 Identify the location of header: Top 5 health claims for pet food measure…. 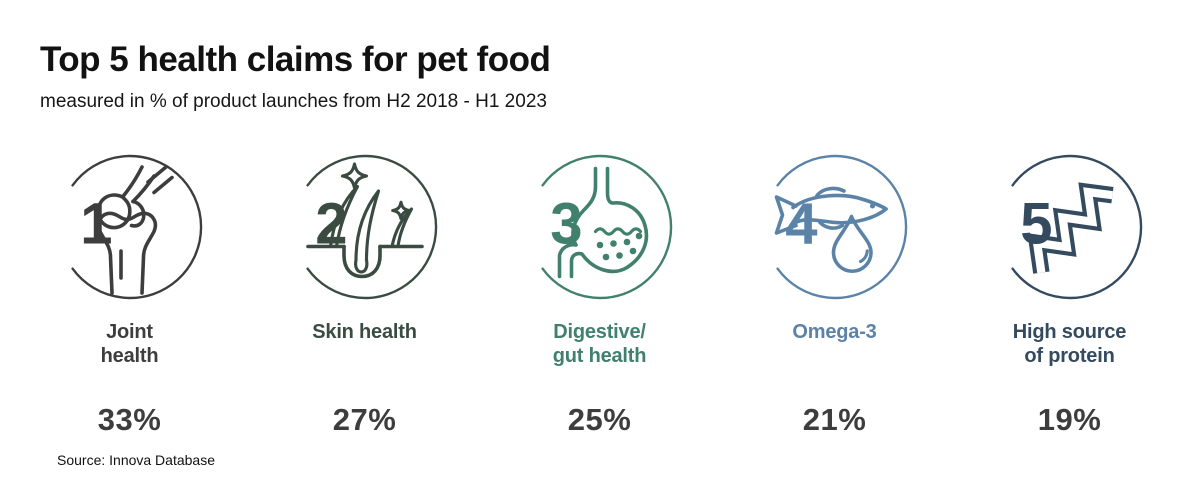
(295, 76).